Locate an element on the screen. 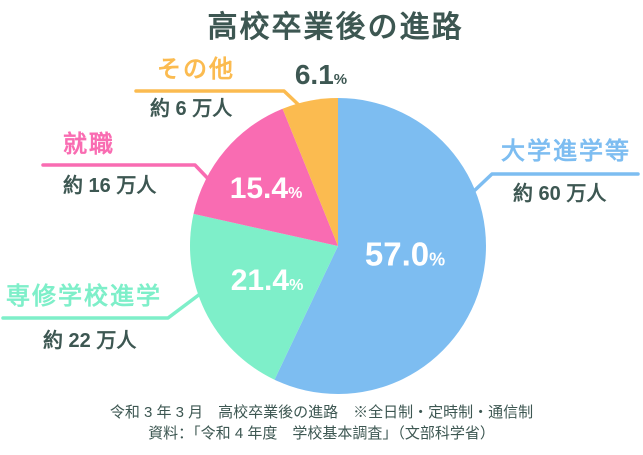 This screenshot has width=643, height=455. callout-line-employment is located at coordinates (129, 176).